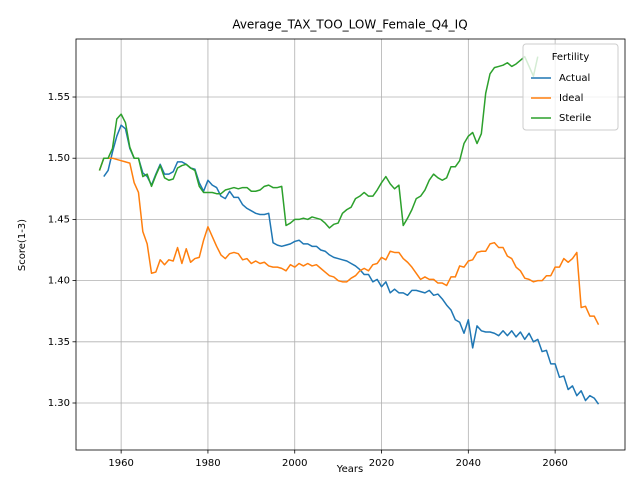 Image resolution: width=640 pixels, height=480 pixels. What do you see at coordinates (59, 342) in the screenshot?
I see `y-tick-label: 1.35` at bounding box center [59, 342].